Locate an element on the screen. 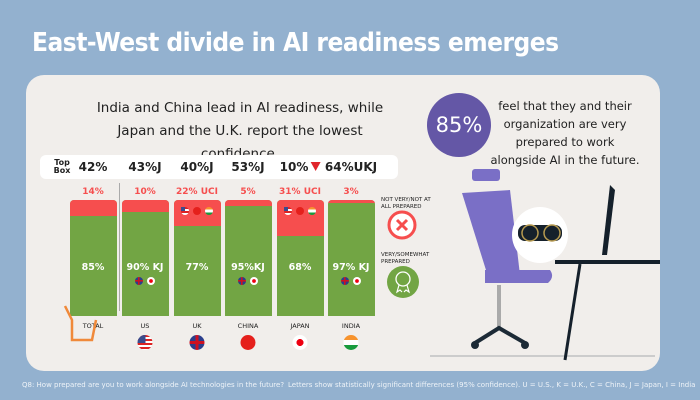 This screenshot has width=700, height=400. sig-flags-india is located at coordinates (351, 281).